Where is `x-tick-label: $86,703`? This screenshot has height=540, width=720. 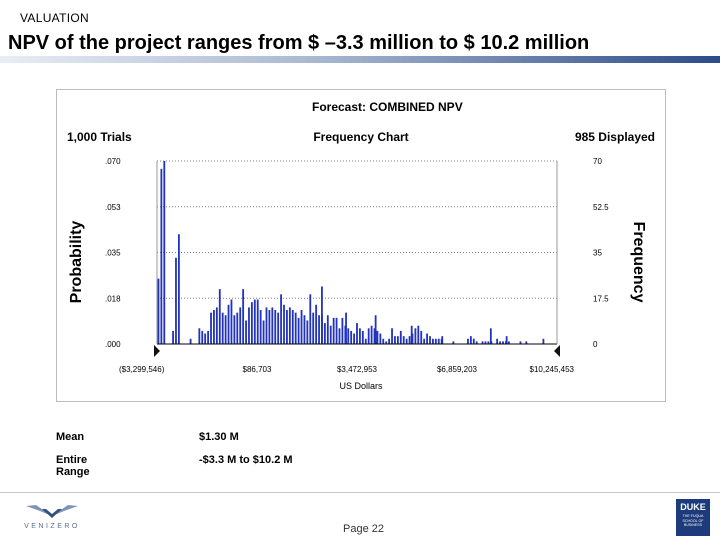 x-tick-label: $86,703 is located at coordinates (257, 369).